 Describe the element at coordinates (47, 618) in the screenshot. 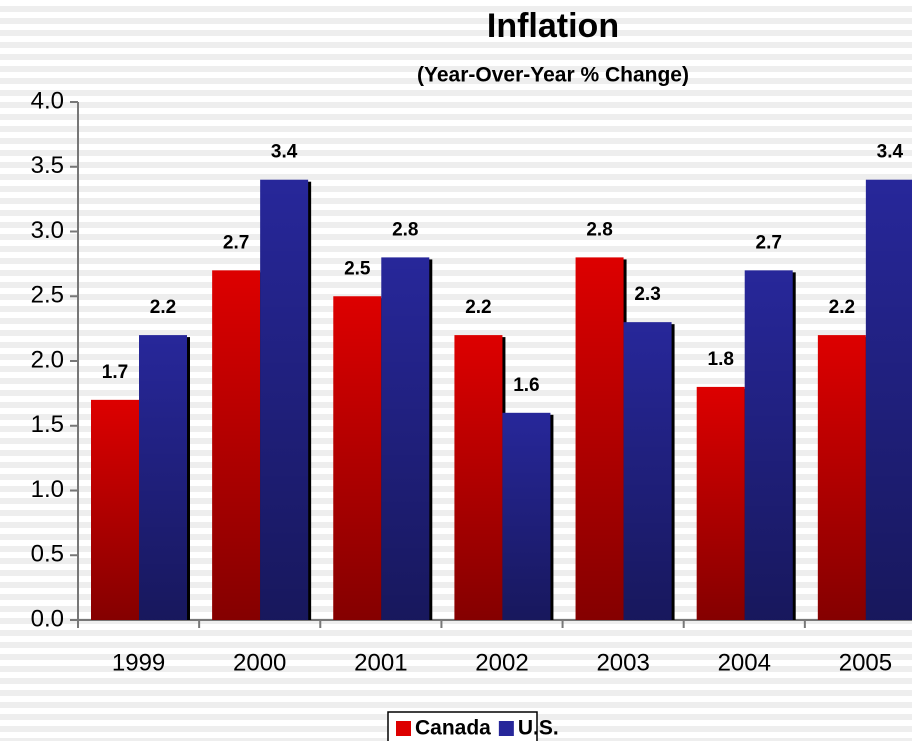

I see `y-tick-label: 0.0` at that location.